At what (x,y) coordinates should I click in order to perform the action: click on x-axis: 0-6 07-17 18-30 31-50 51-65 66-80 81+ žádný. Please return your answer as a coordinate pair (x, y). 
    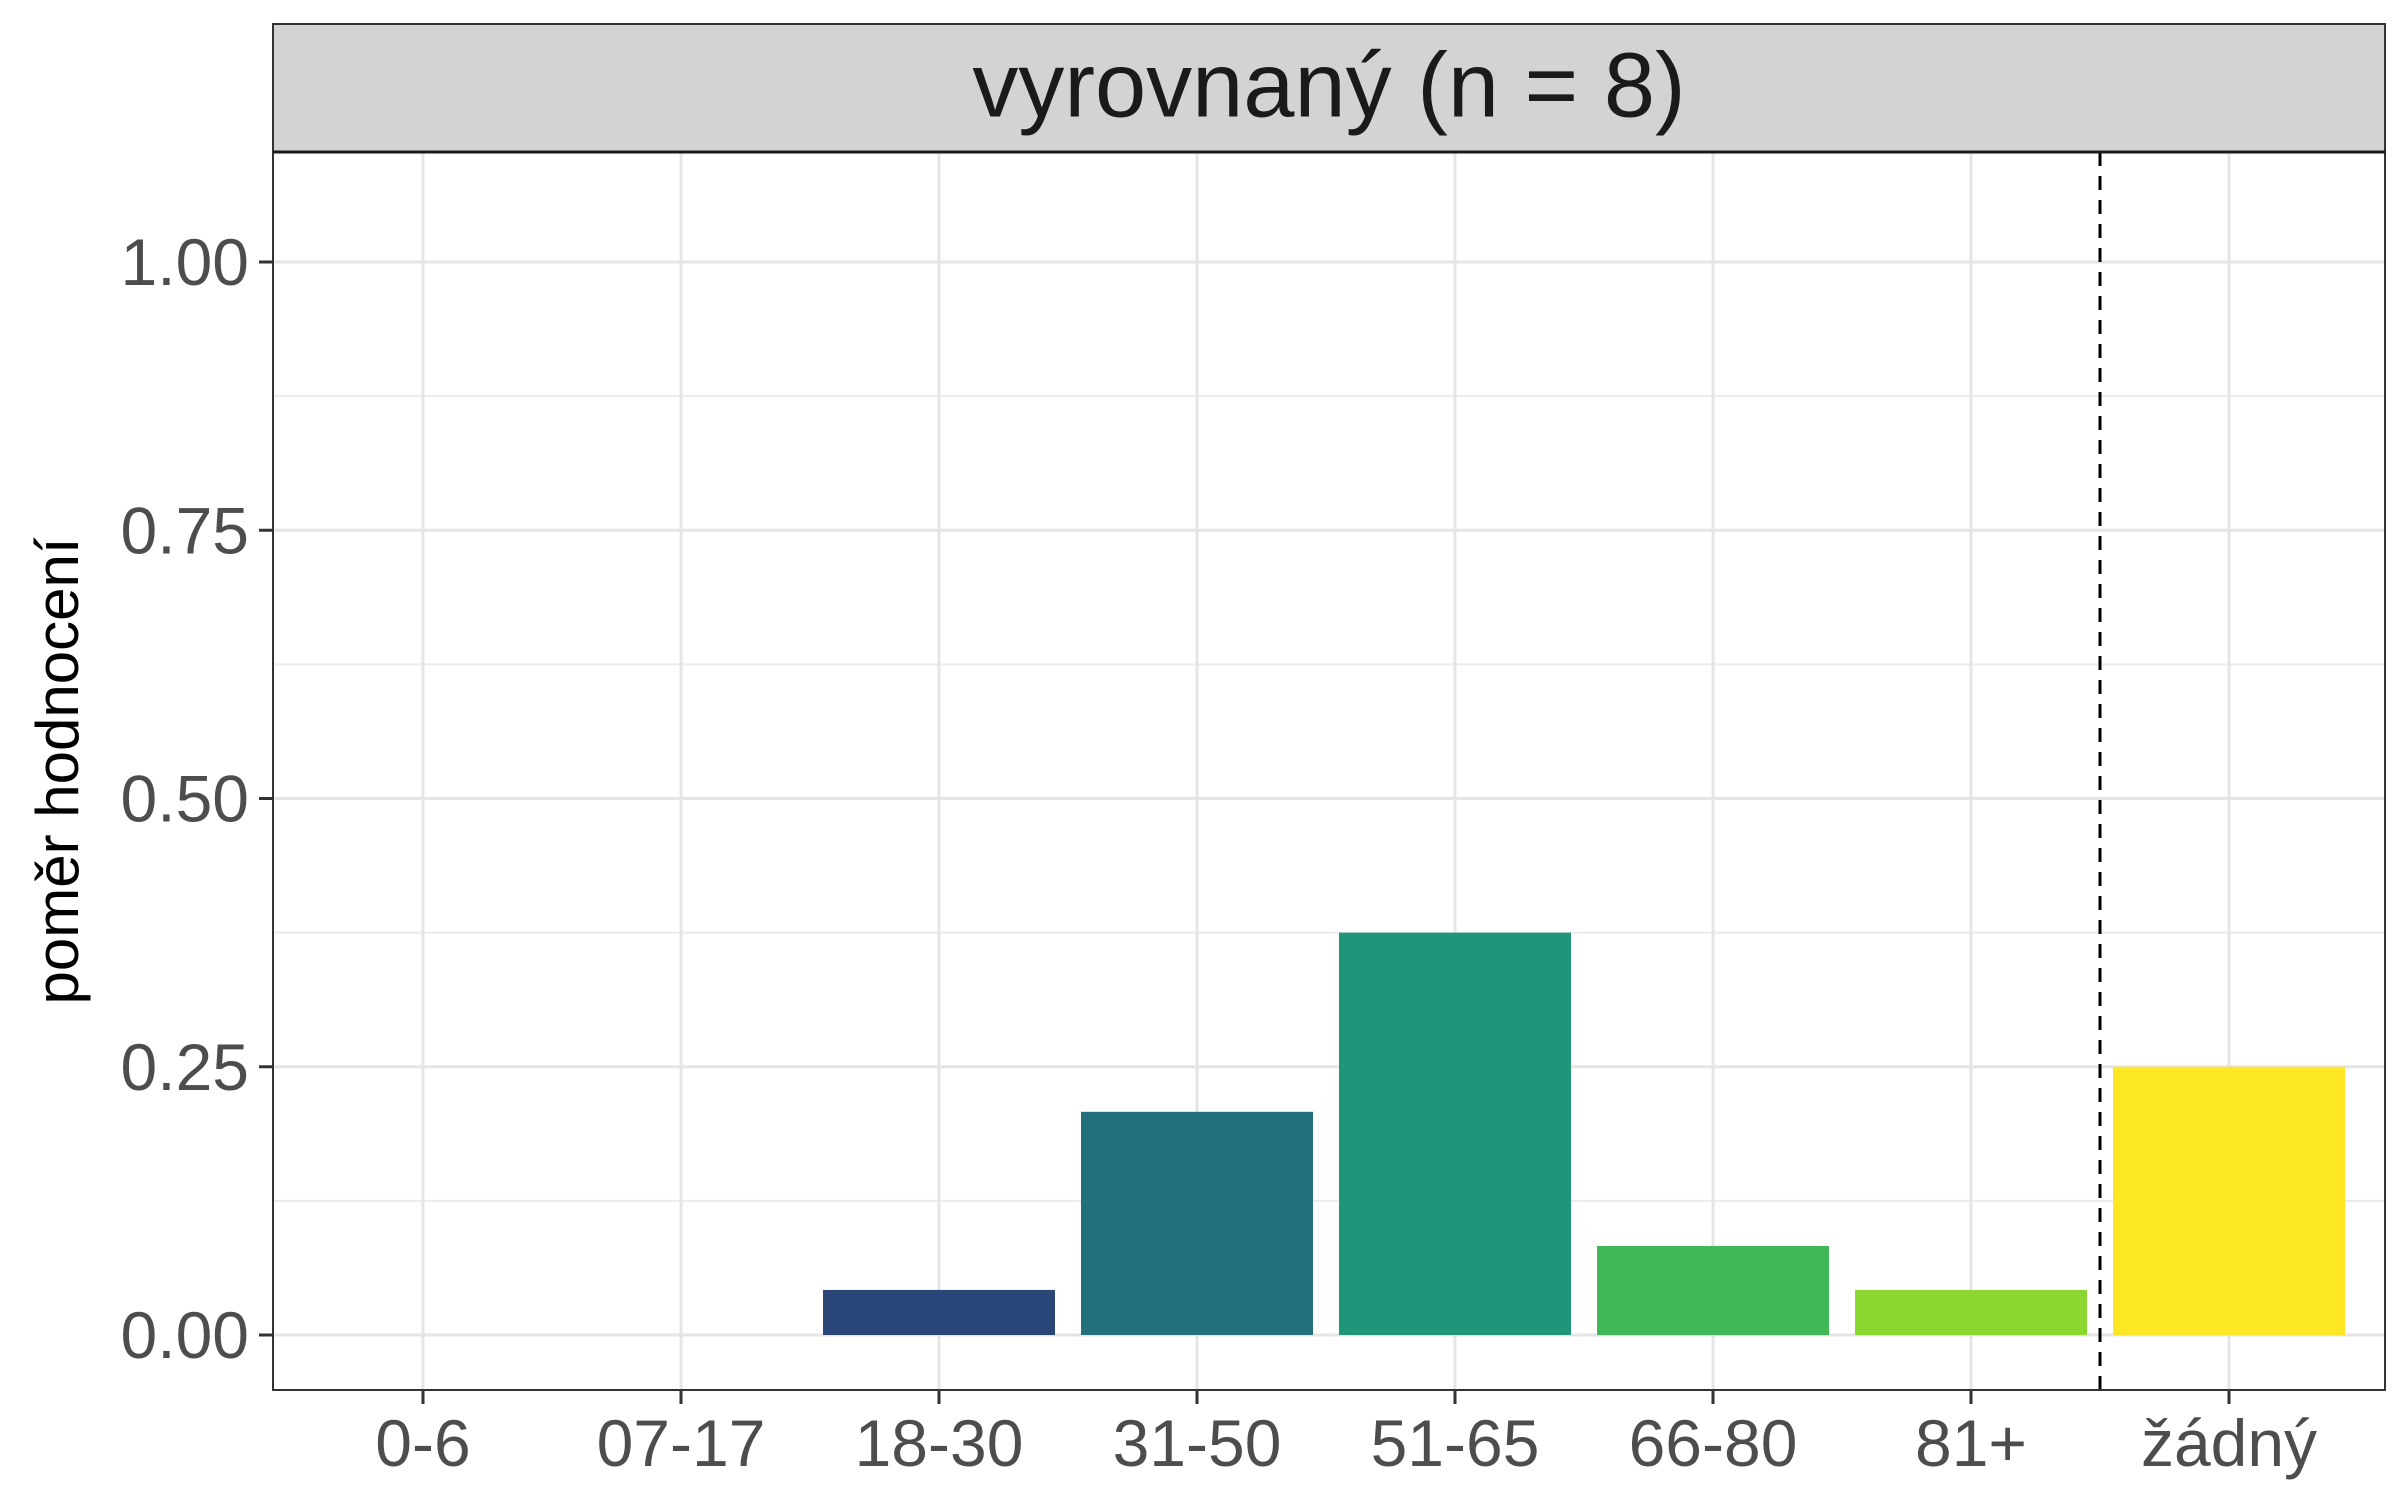
    Looking at the image, I should click on (1346, 1435).